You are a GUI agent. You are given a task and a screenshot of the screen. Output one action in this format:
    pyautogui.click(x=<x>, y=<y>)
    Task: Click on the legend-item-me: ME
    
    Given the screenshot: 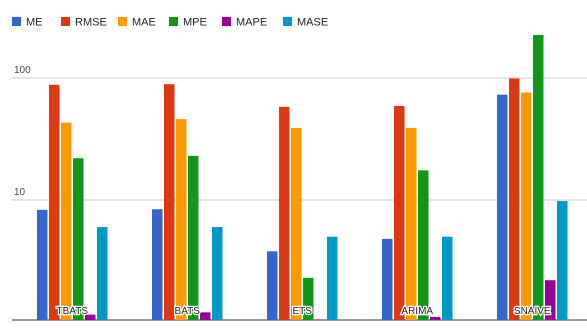 What is the action you would take?
    pyautogui.click(x=27, y=23)
    